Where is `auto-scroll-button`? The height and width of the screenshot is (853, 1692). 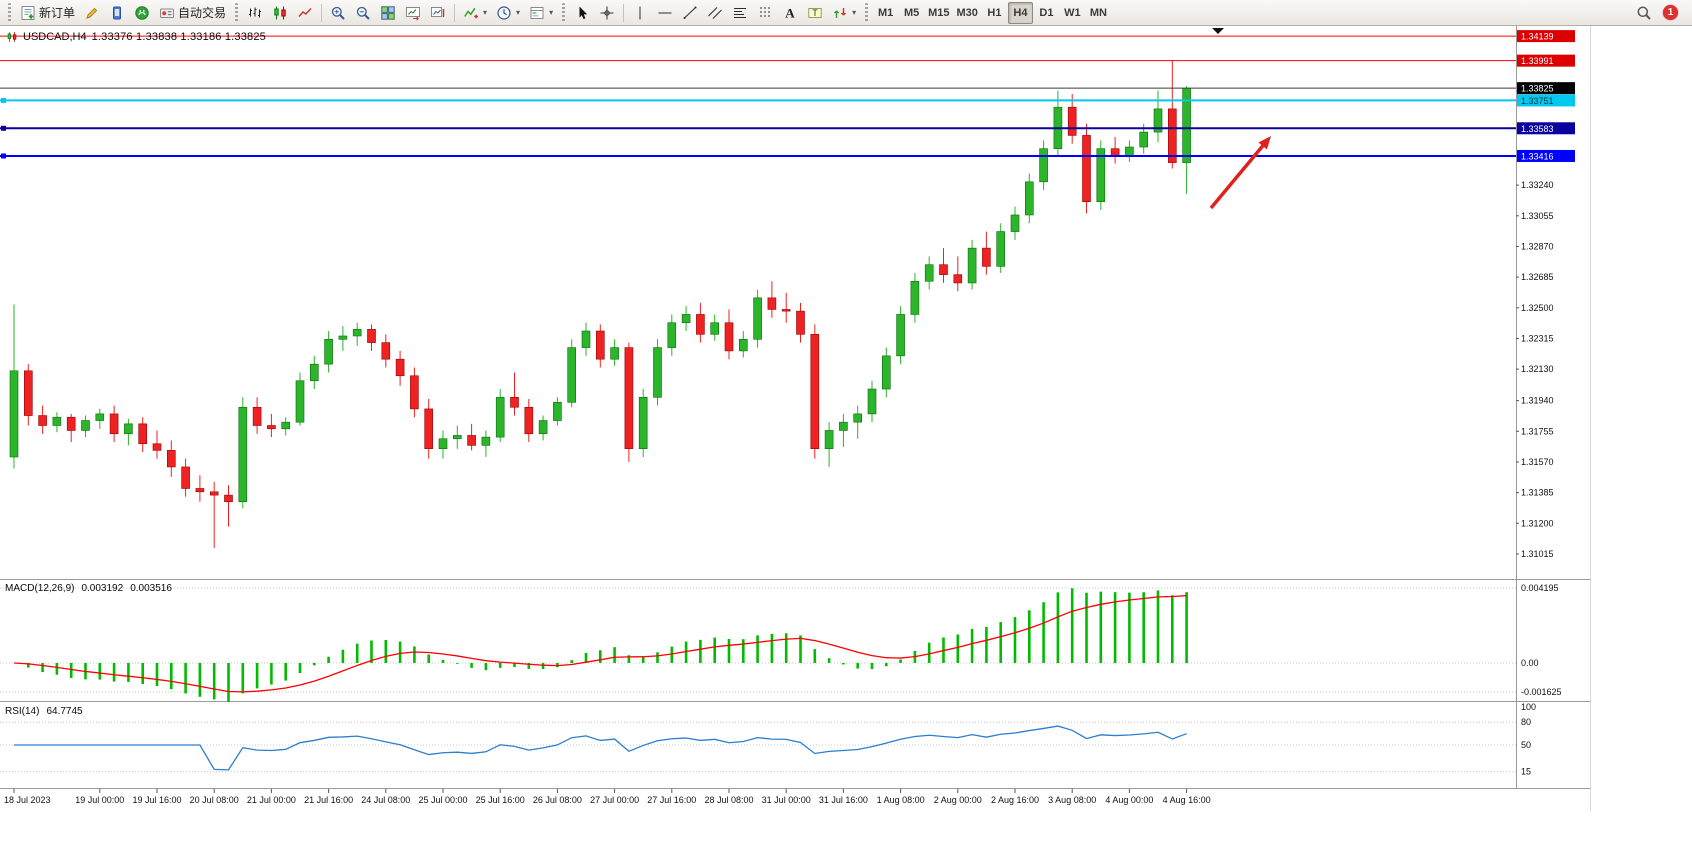
auto-scroll-button is located at coordinates (413, 13).